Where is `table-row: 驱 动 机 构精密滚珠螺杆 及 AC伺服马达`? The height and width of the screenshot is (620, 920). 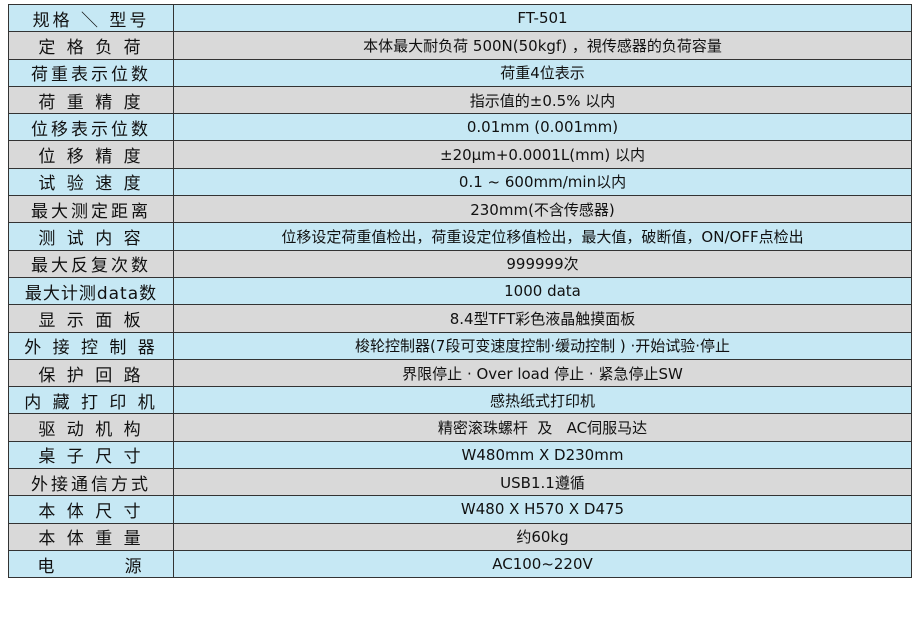 table-row: 驱 动 机 构精密滚珠螺杆 及 AC伺服马达 is located at coordinates (460, 427).